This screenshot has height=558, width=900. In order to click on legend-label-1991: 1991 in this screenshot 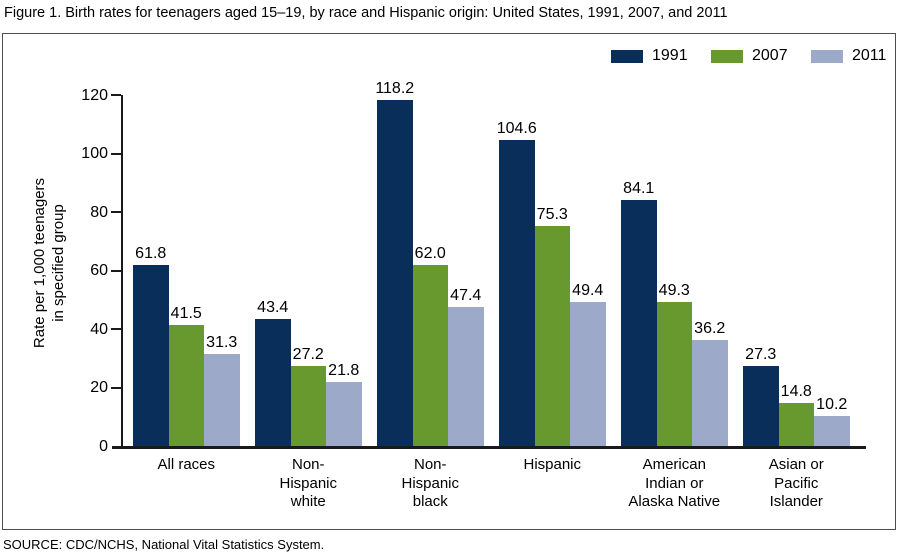, I will do `click(670, 55)`.